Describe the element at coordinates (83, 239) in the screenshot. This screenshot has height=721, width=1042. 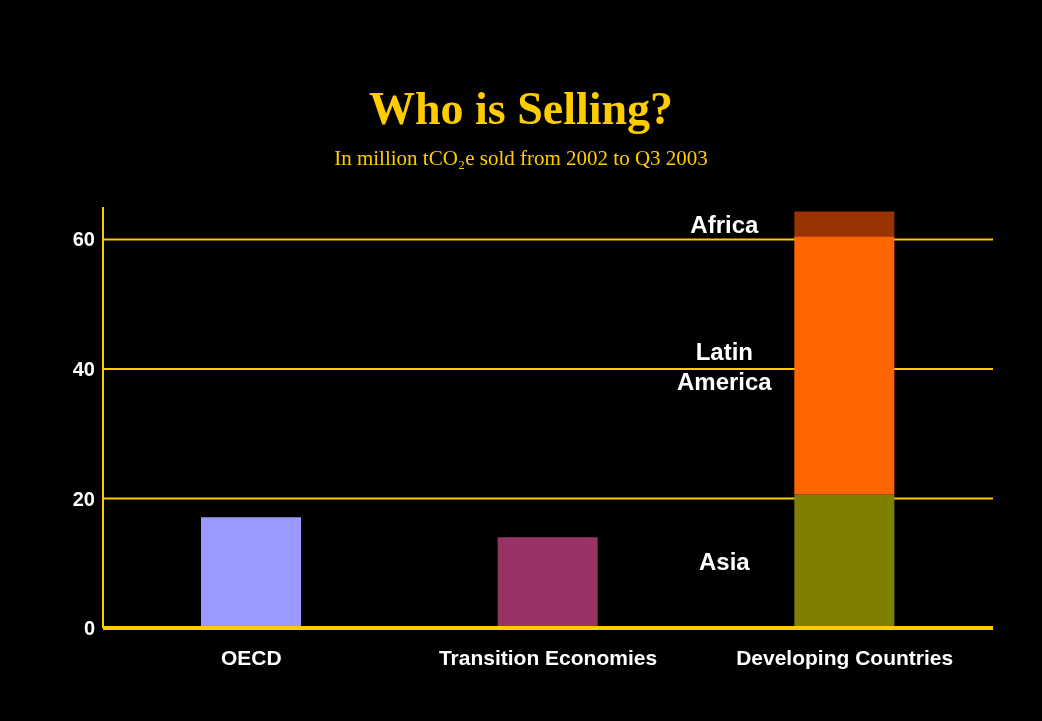
I see `y-tick-label: 60` at that location.